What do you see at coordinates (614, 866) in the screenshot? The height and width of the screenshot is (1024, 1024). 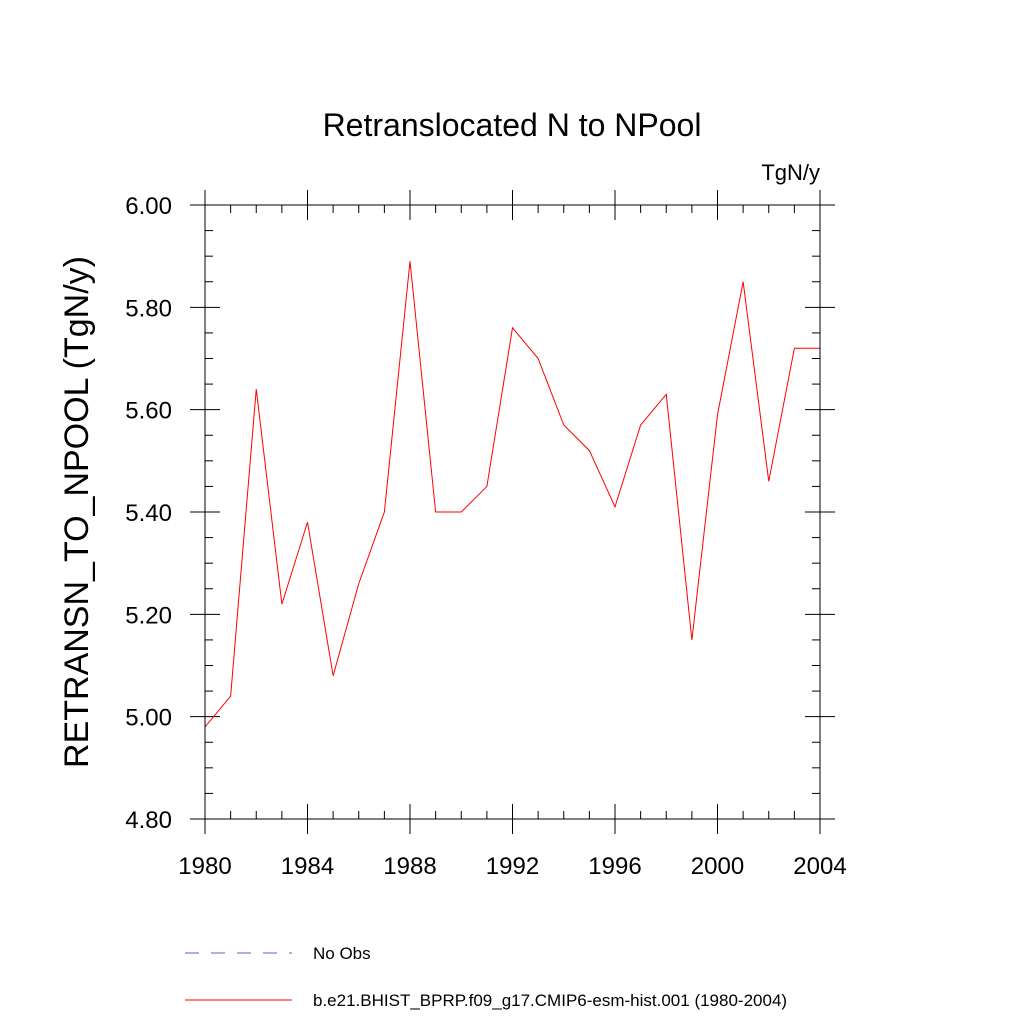 I see `x-tick-label: 1996` at bounding box center [614, 866].